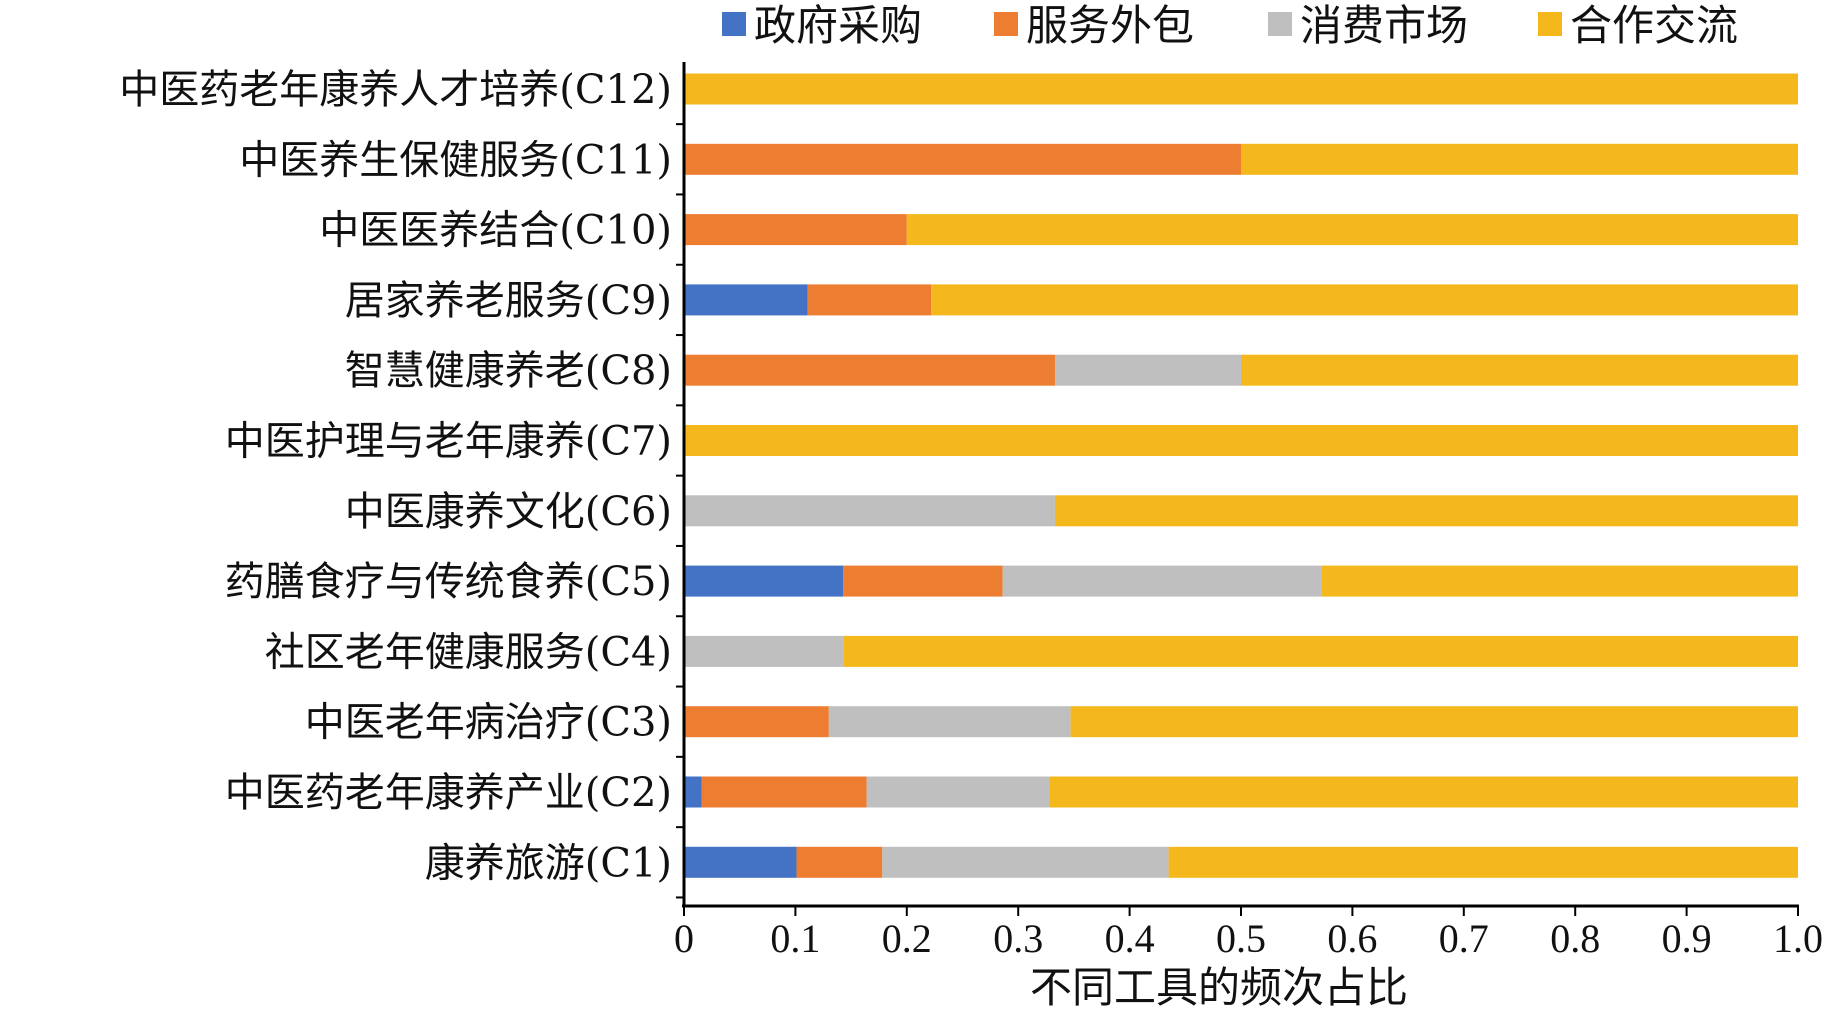  I want to click on x-tick-label: 0.1, so click(795, 938).